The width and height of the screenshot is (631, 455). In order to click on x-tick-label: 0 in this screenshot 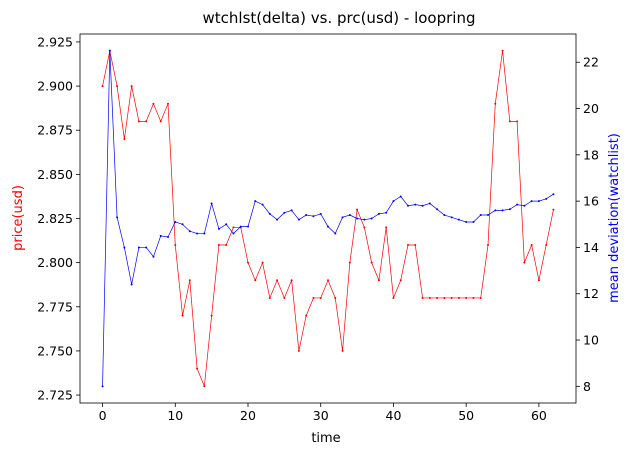, I will do `click(103, 415)`.